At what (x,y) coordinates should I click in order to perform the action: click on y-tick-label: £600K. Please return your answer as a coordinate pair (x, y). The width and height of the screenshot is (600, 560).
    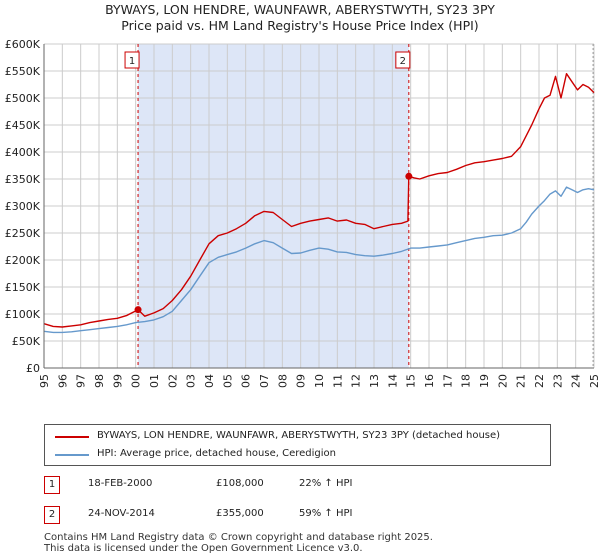
    Looking at the image, I should click on (23, 44).